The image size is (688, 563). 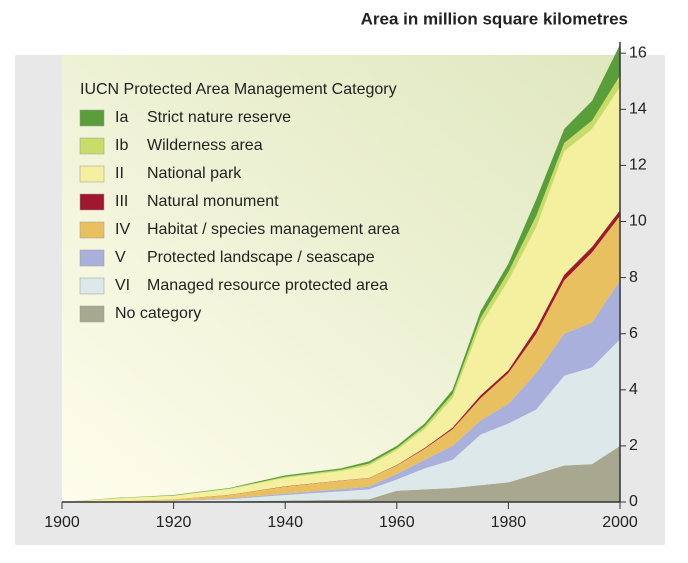 What do you see at coordinates (620, 522) in the screenshot?
I see `x-tick-label: 2000` at bounding box center [620, 522].